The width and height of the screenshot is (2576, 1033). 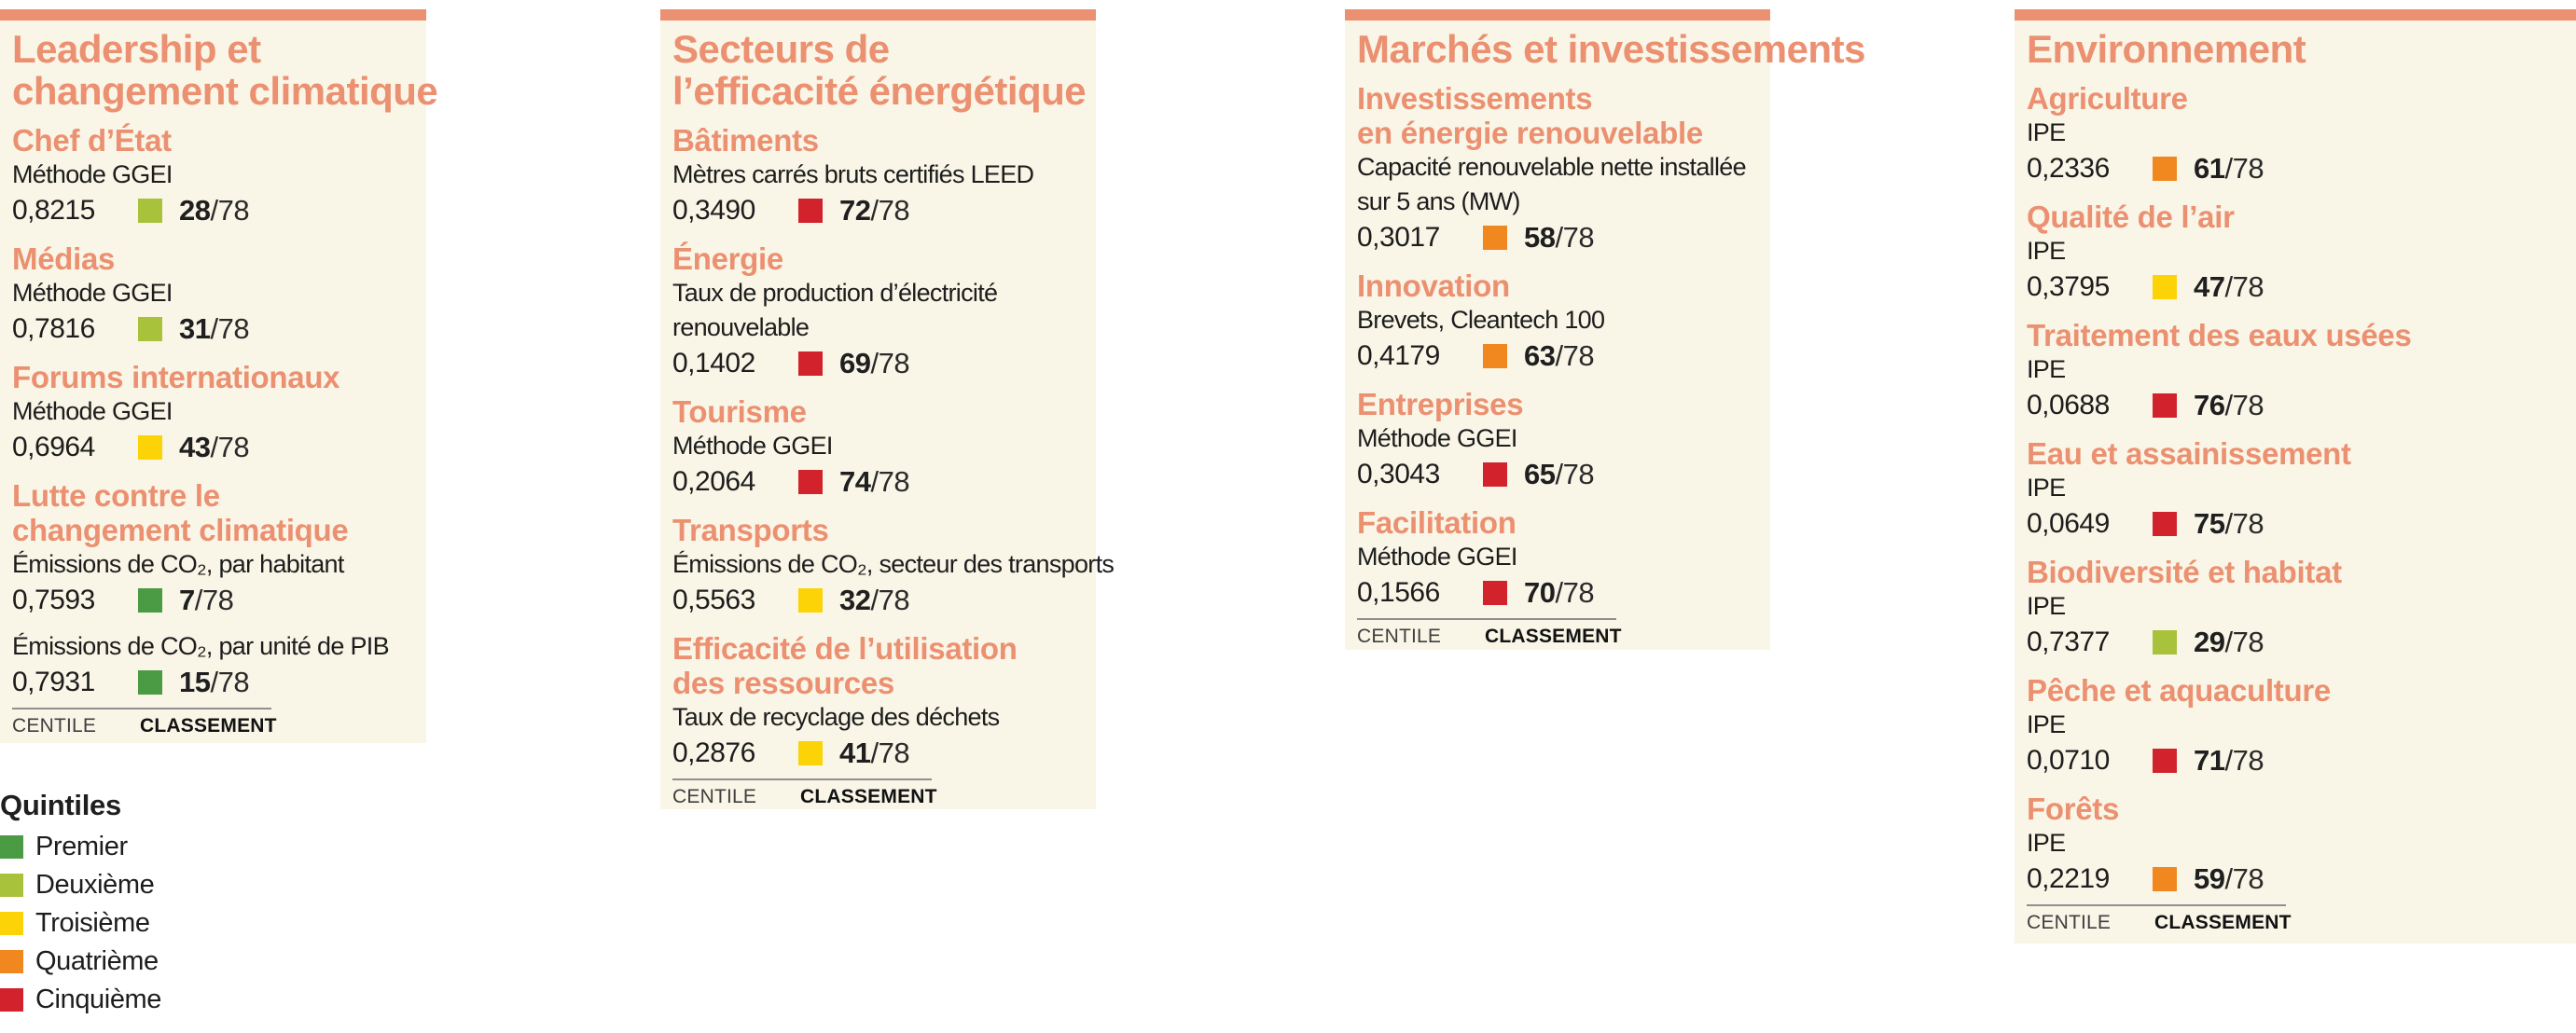 I want to click on centile-value: 0,8215, so click(x=53, y=210).